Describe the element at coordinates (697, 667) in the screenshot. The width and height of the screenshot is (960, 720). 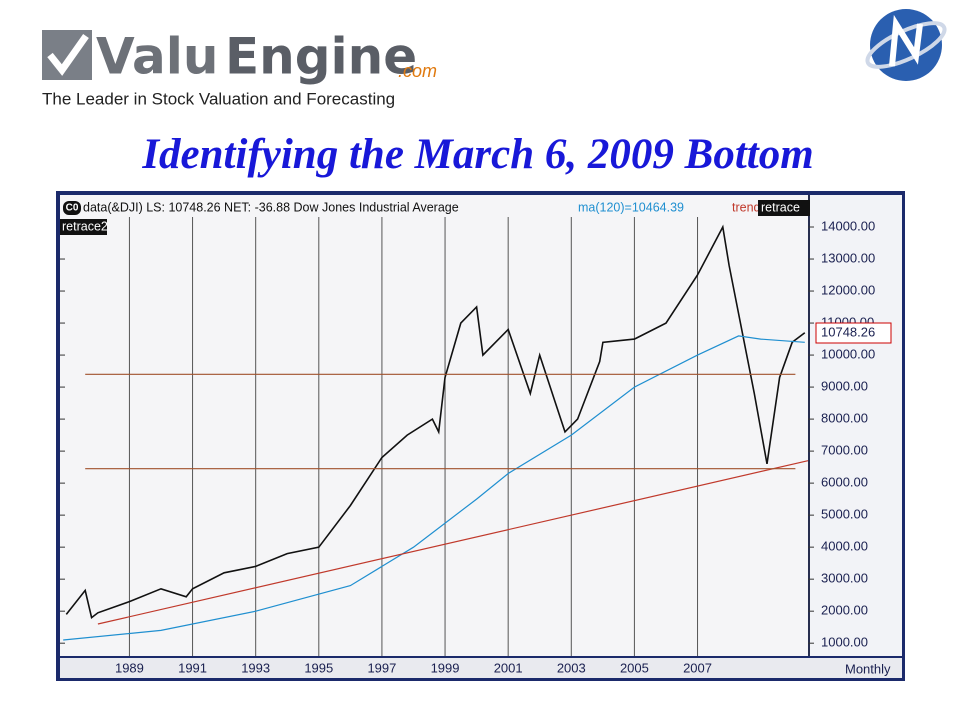
I see `x-tick-label: 2007` at that location.